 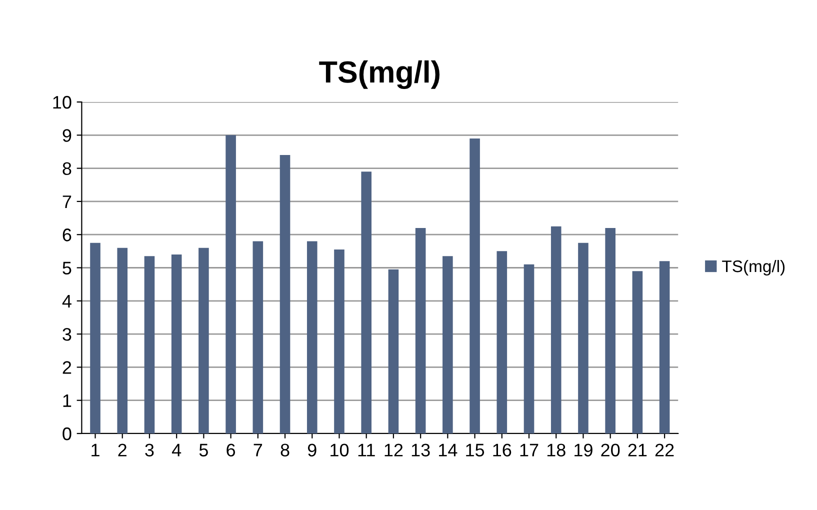 What do you see at coordinates (67, 135) in the screenshot?
I see `y-tick-label: 9` at bounding box center [67, 135].